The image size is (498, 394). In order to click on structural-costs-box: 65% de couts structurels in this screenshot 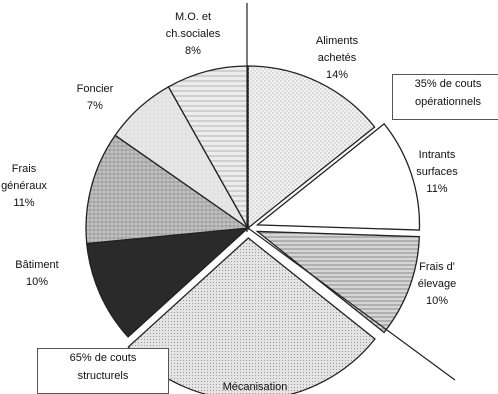, I will do `click(103, 371)`.